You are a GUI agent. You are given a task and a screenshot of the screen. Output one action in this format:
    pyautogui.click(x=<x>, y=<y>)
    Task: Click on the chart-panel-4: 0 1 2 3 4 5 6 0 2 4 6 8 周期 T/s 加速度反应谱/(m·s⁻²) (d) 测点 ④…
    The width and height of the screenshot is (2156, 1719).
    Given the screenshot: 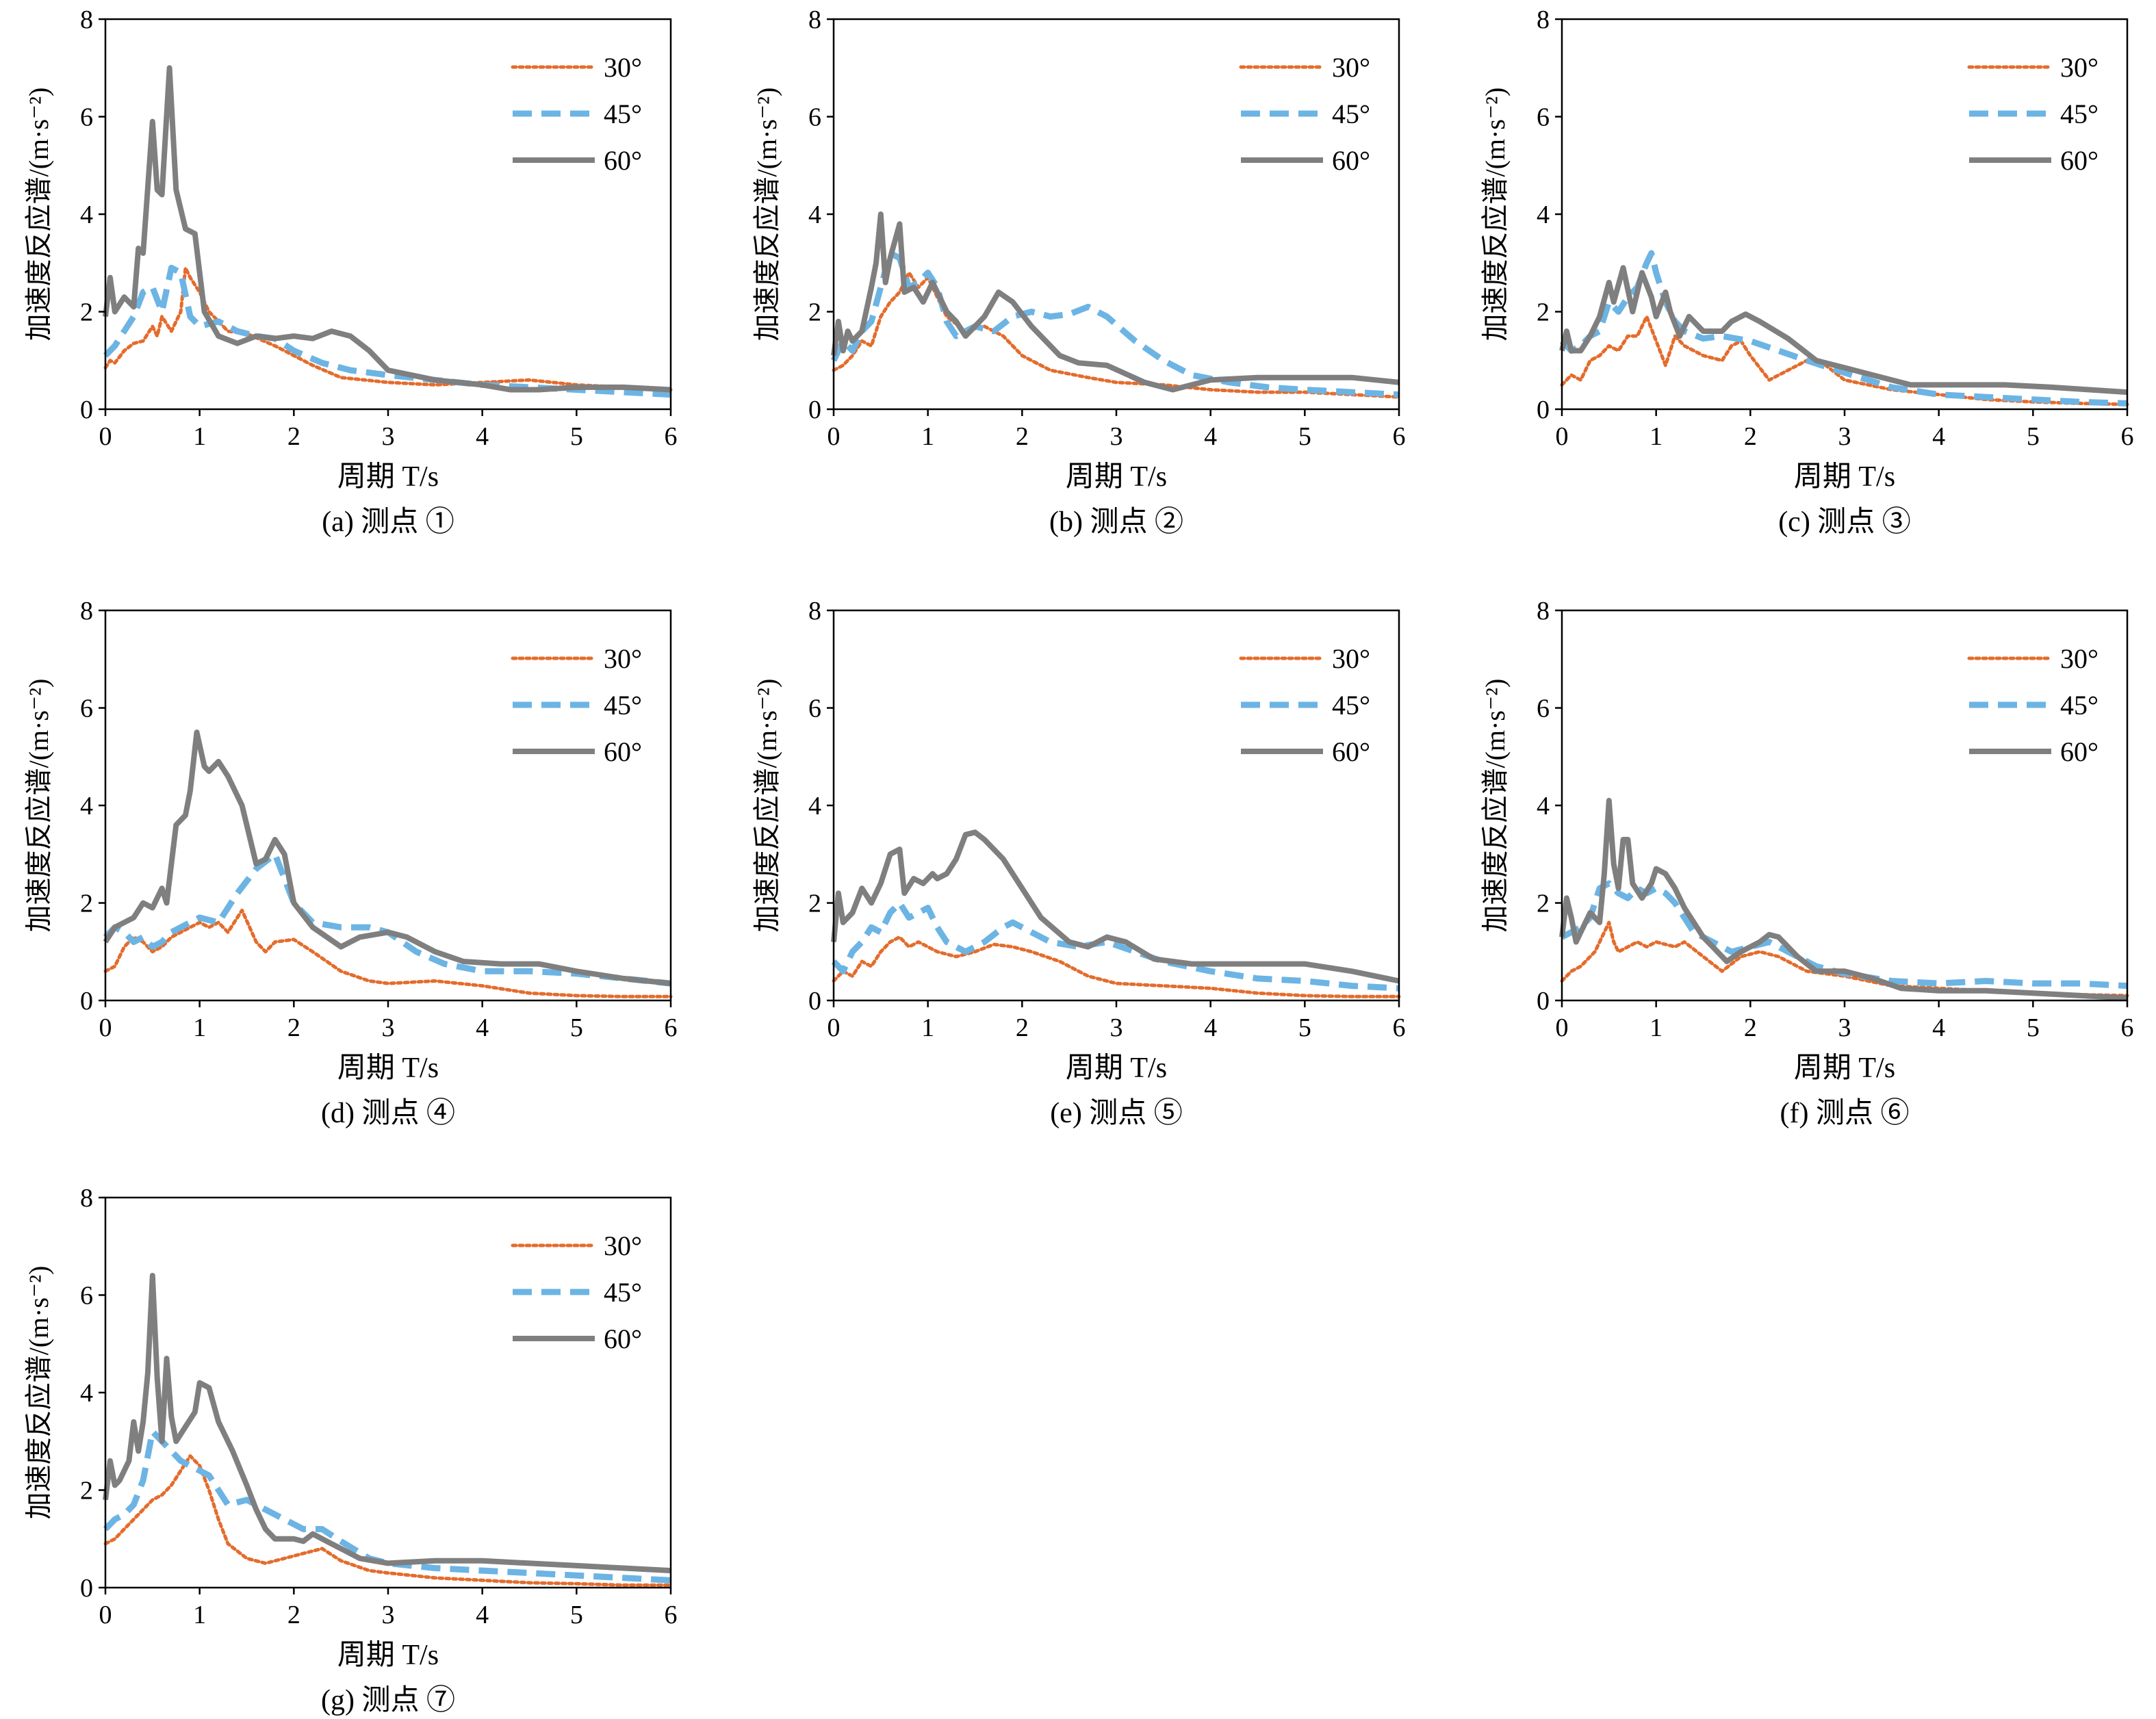 What is the action you would take?
    pyautogui.click(x=351, y=863)
    